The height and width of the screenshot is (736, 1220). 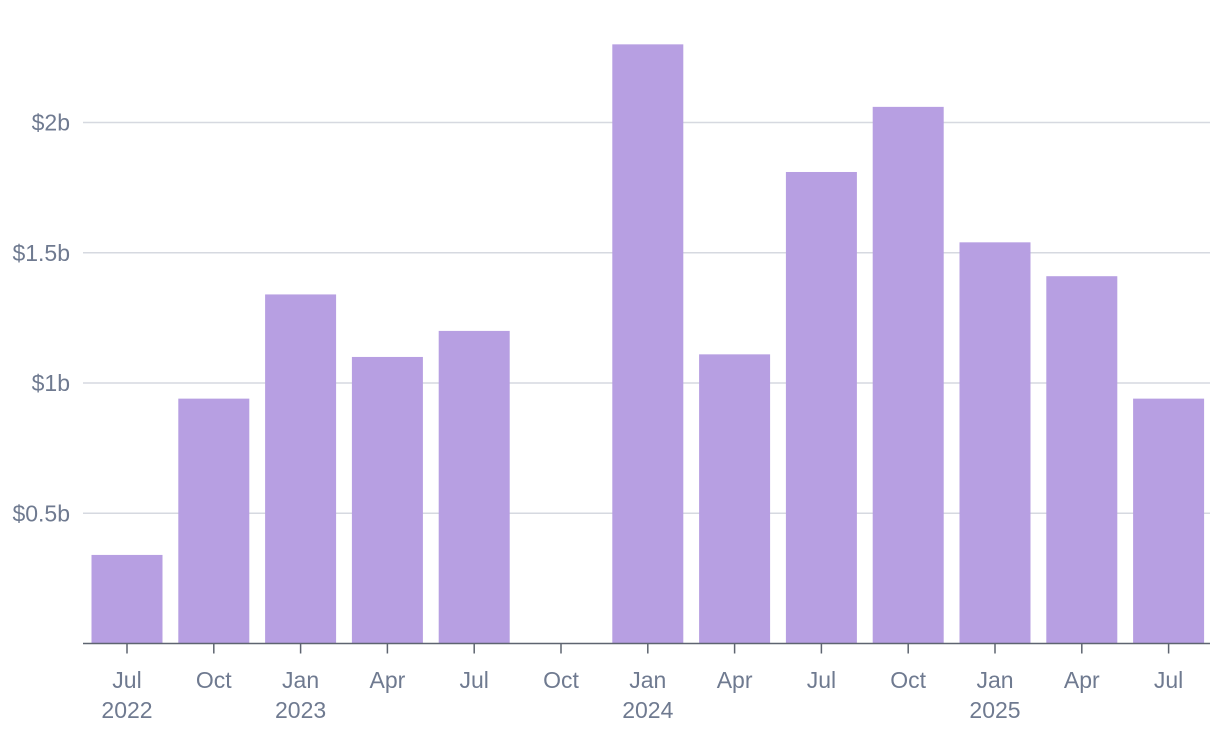 I want to click on x-year-label: 2025, so click(x=994, y=710).